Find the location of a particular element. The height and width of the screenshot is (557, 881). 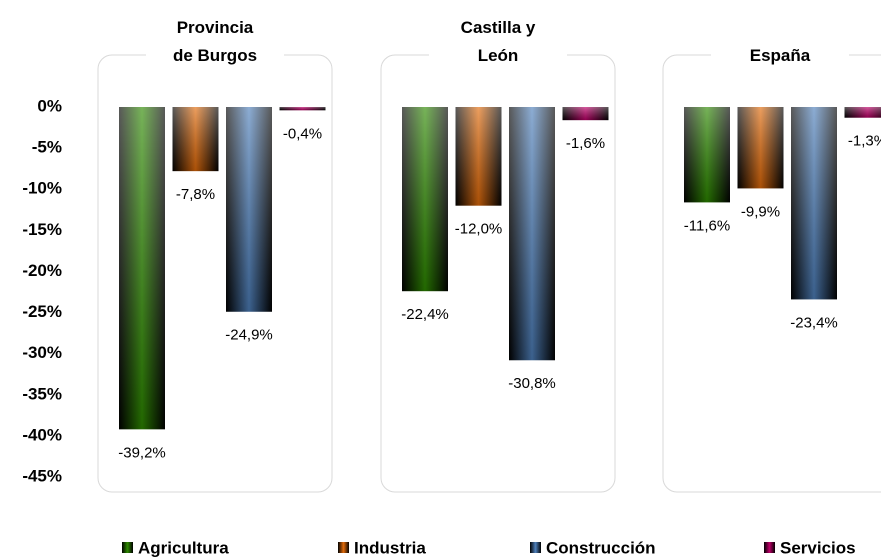

legend-label: Servicios is located at coordinates (818, 547).